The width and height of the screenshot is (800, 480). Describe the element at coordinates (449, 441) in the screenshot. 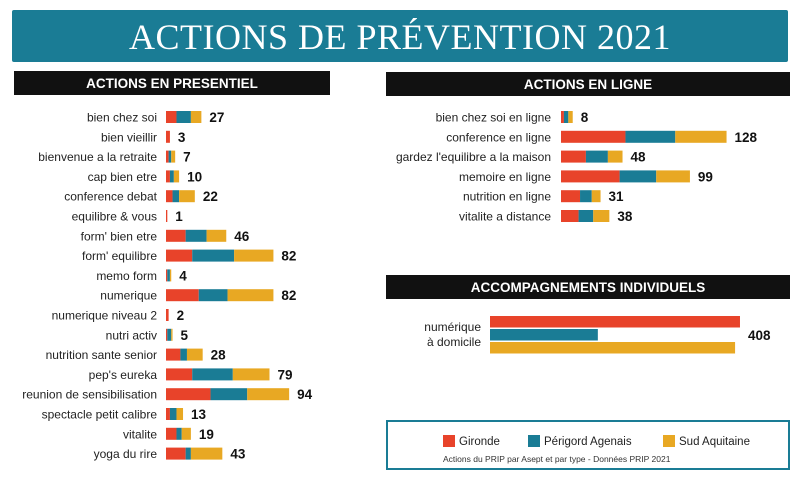

I see `legend-swatch-gironde` at that location.